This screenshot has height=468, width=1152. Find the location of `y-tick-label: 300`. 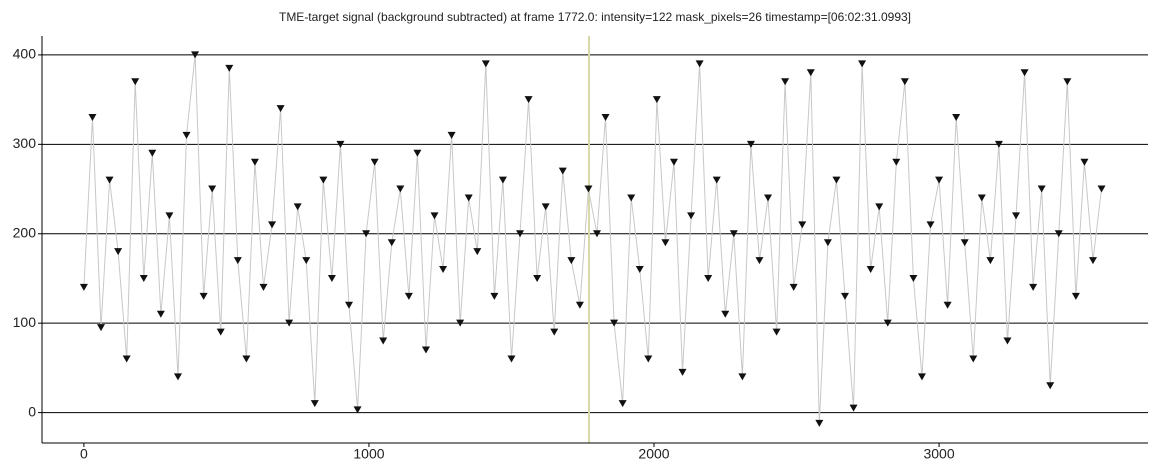

y-tick-label: 300 is located at coordinates (25, 143).